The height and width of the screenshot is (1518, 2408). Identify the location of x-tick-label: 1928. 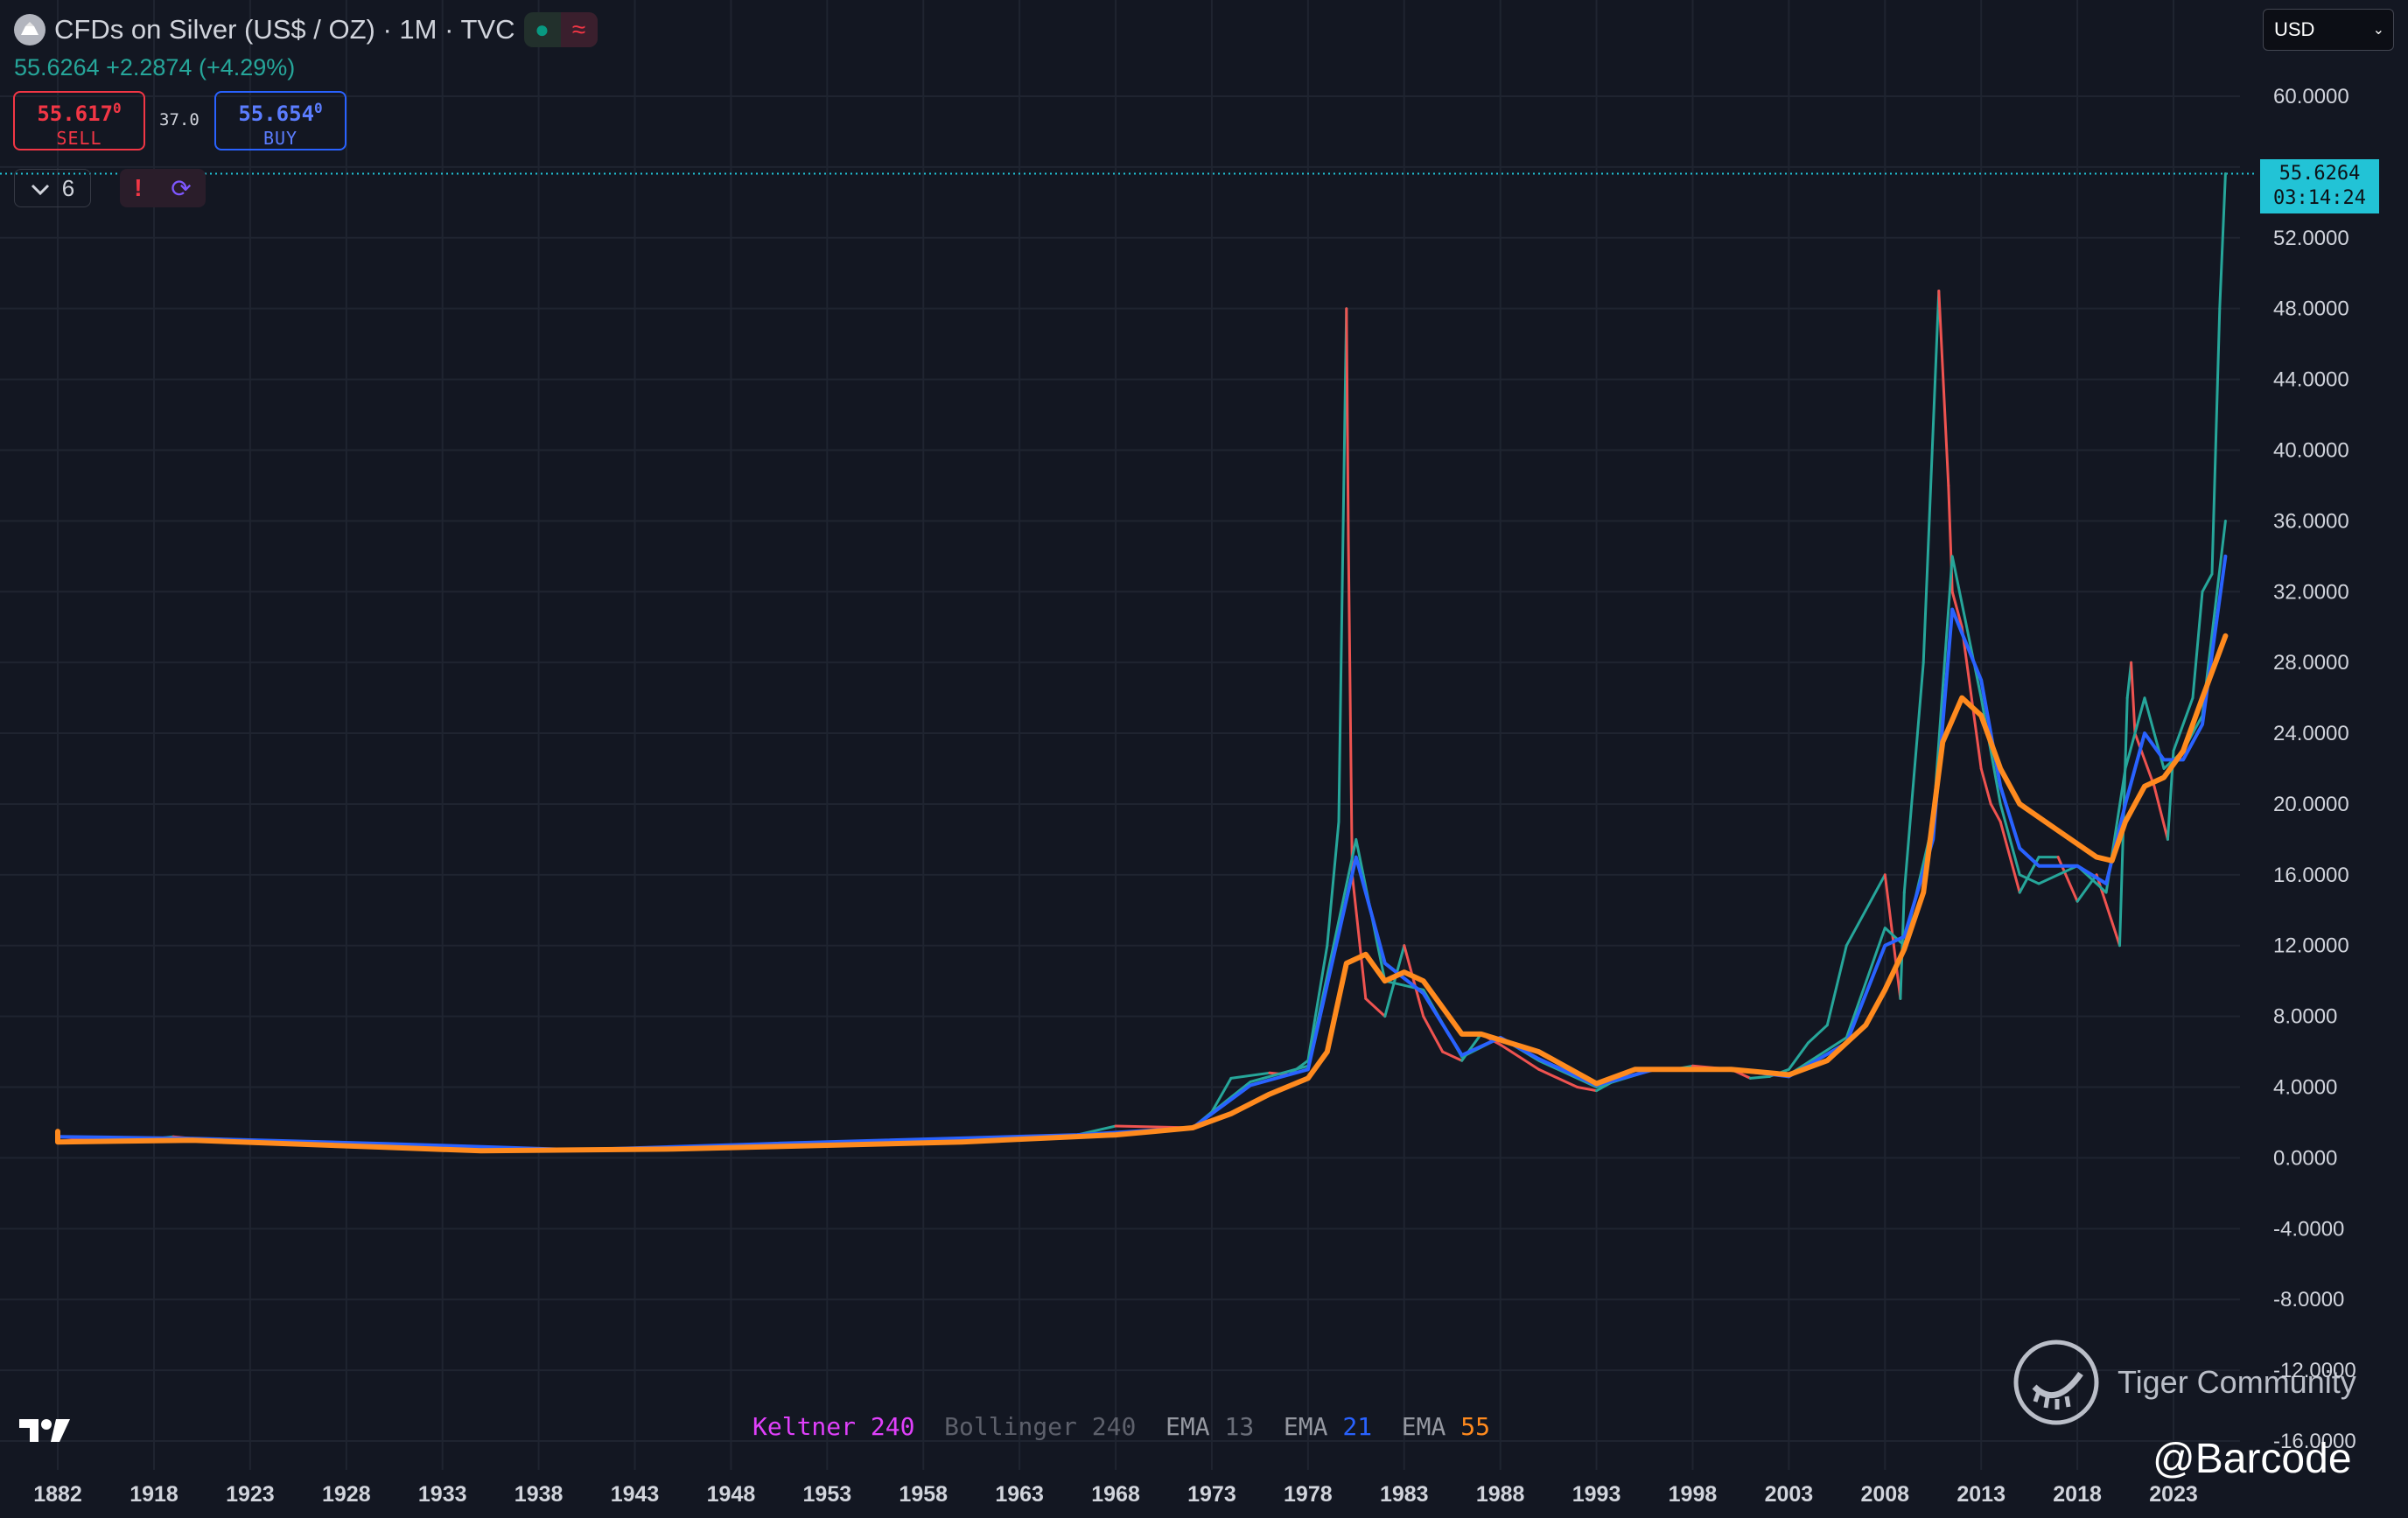
(346, 1494).